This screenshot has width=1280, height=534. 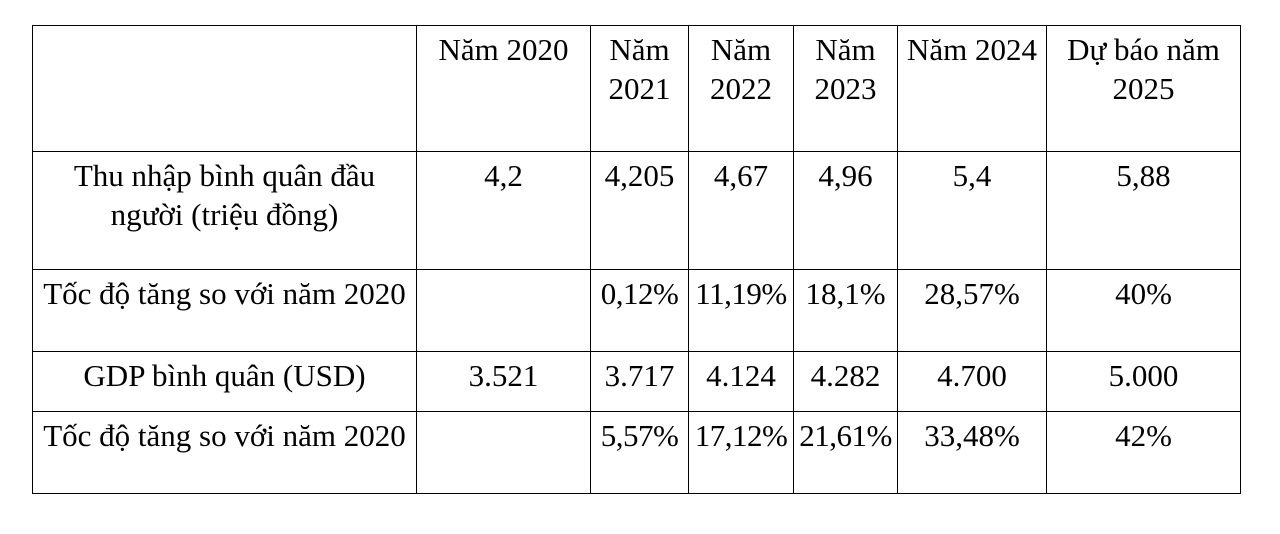 I want to click on header-year-2022: Năm 2022, so click(x=741, y=88).